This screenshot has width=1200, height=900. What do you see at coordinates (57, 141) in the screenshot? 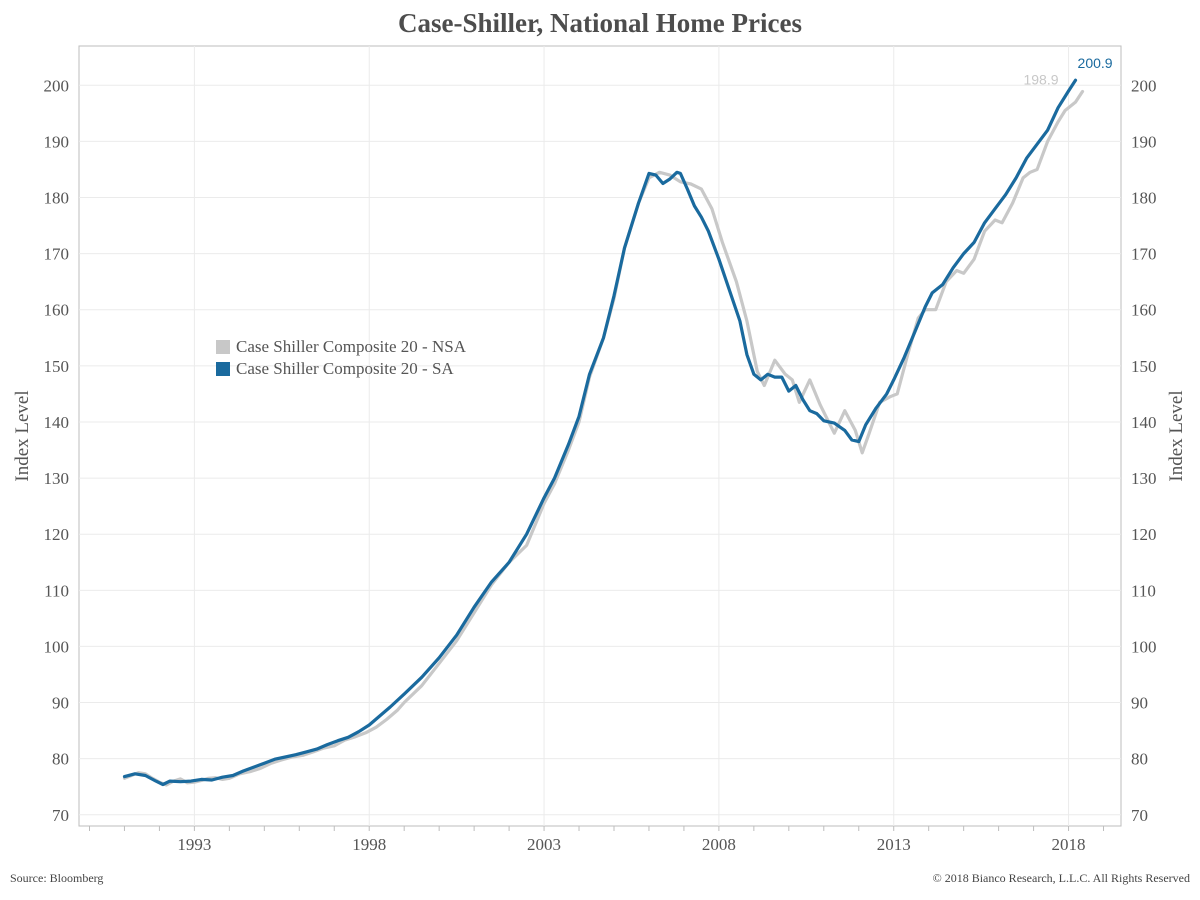
I see `y-tick-label-left: 190` at bounding box center [57, 141].